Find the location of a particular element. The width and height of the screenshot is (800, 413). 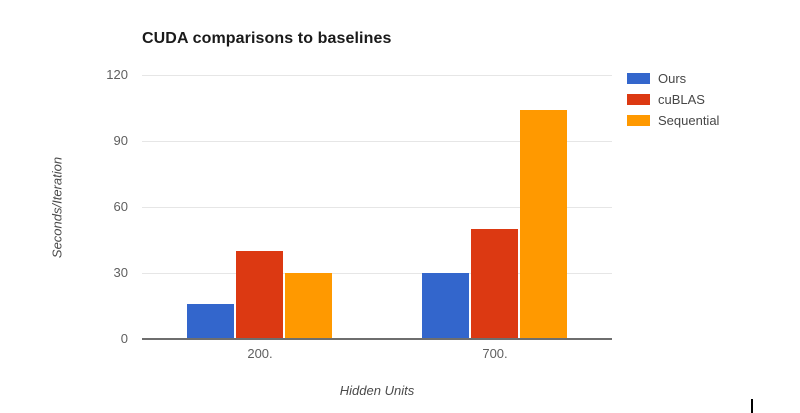

y-tick-label: 120 is located at coordinates (117, 74).